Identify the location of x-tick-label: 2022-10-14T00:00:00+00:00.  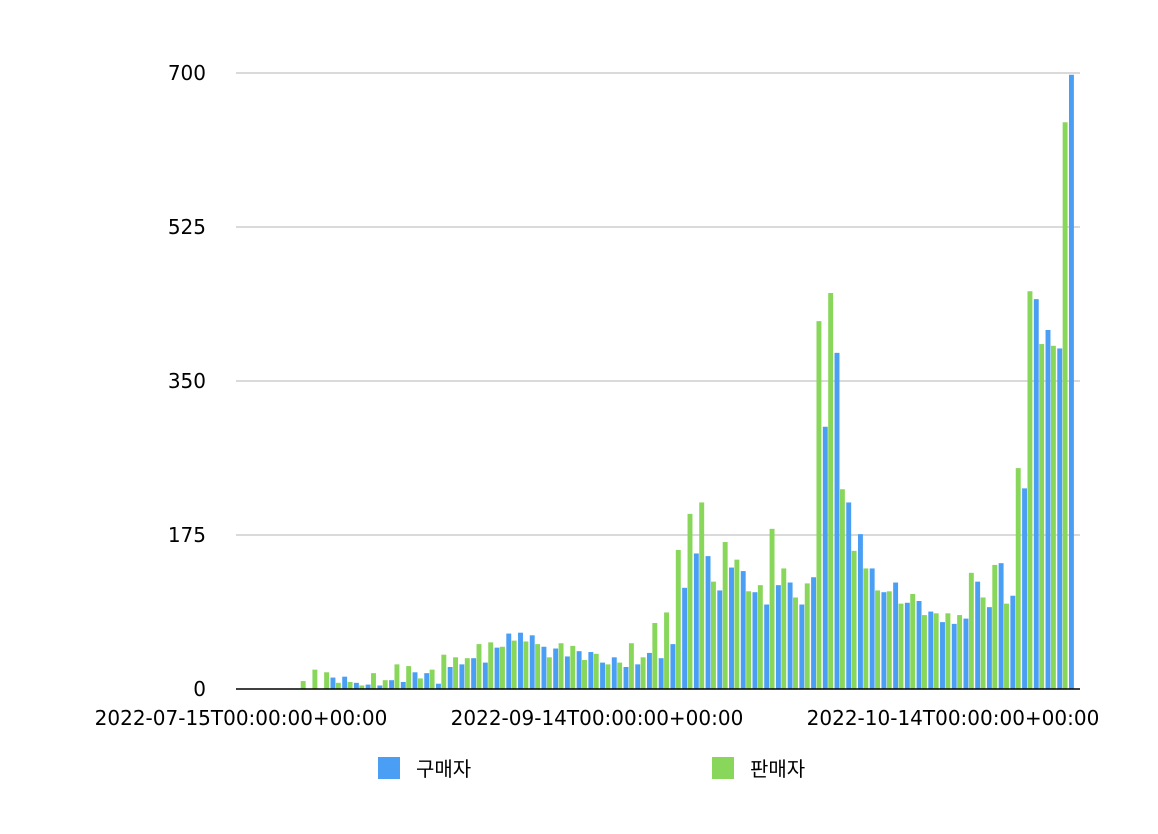
(953, 718).